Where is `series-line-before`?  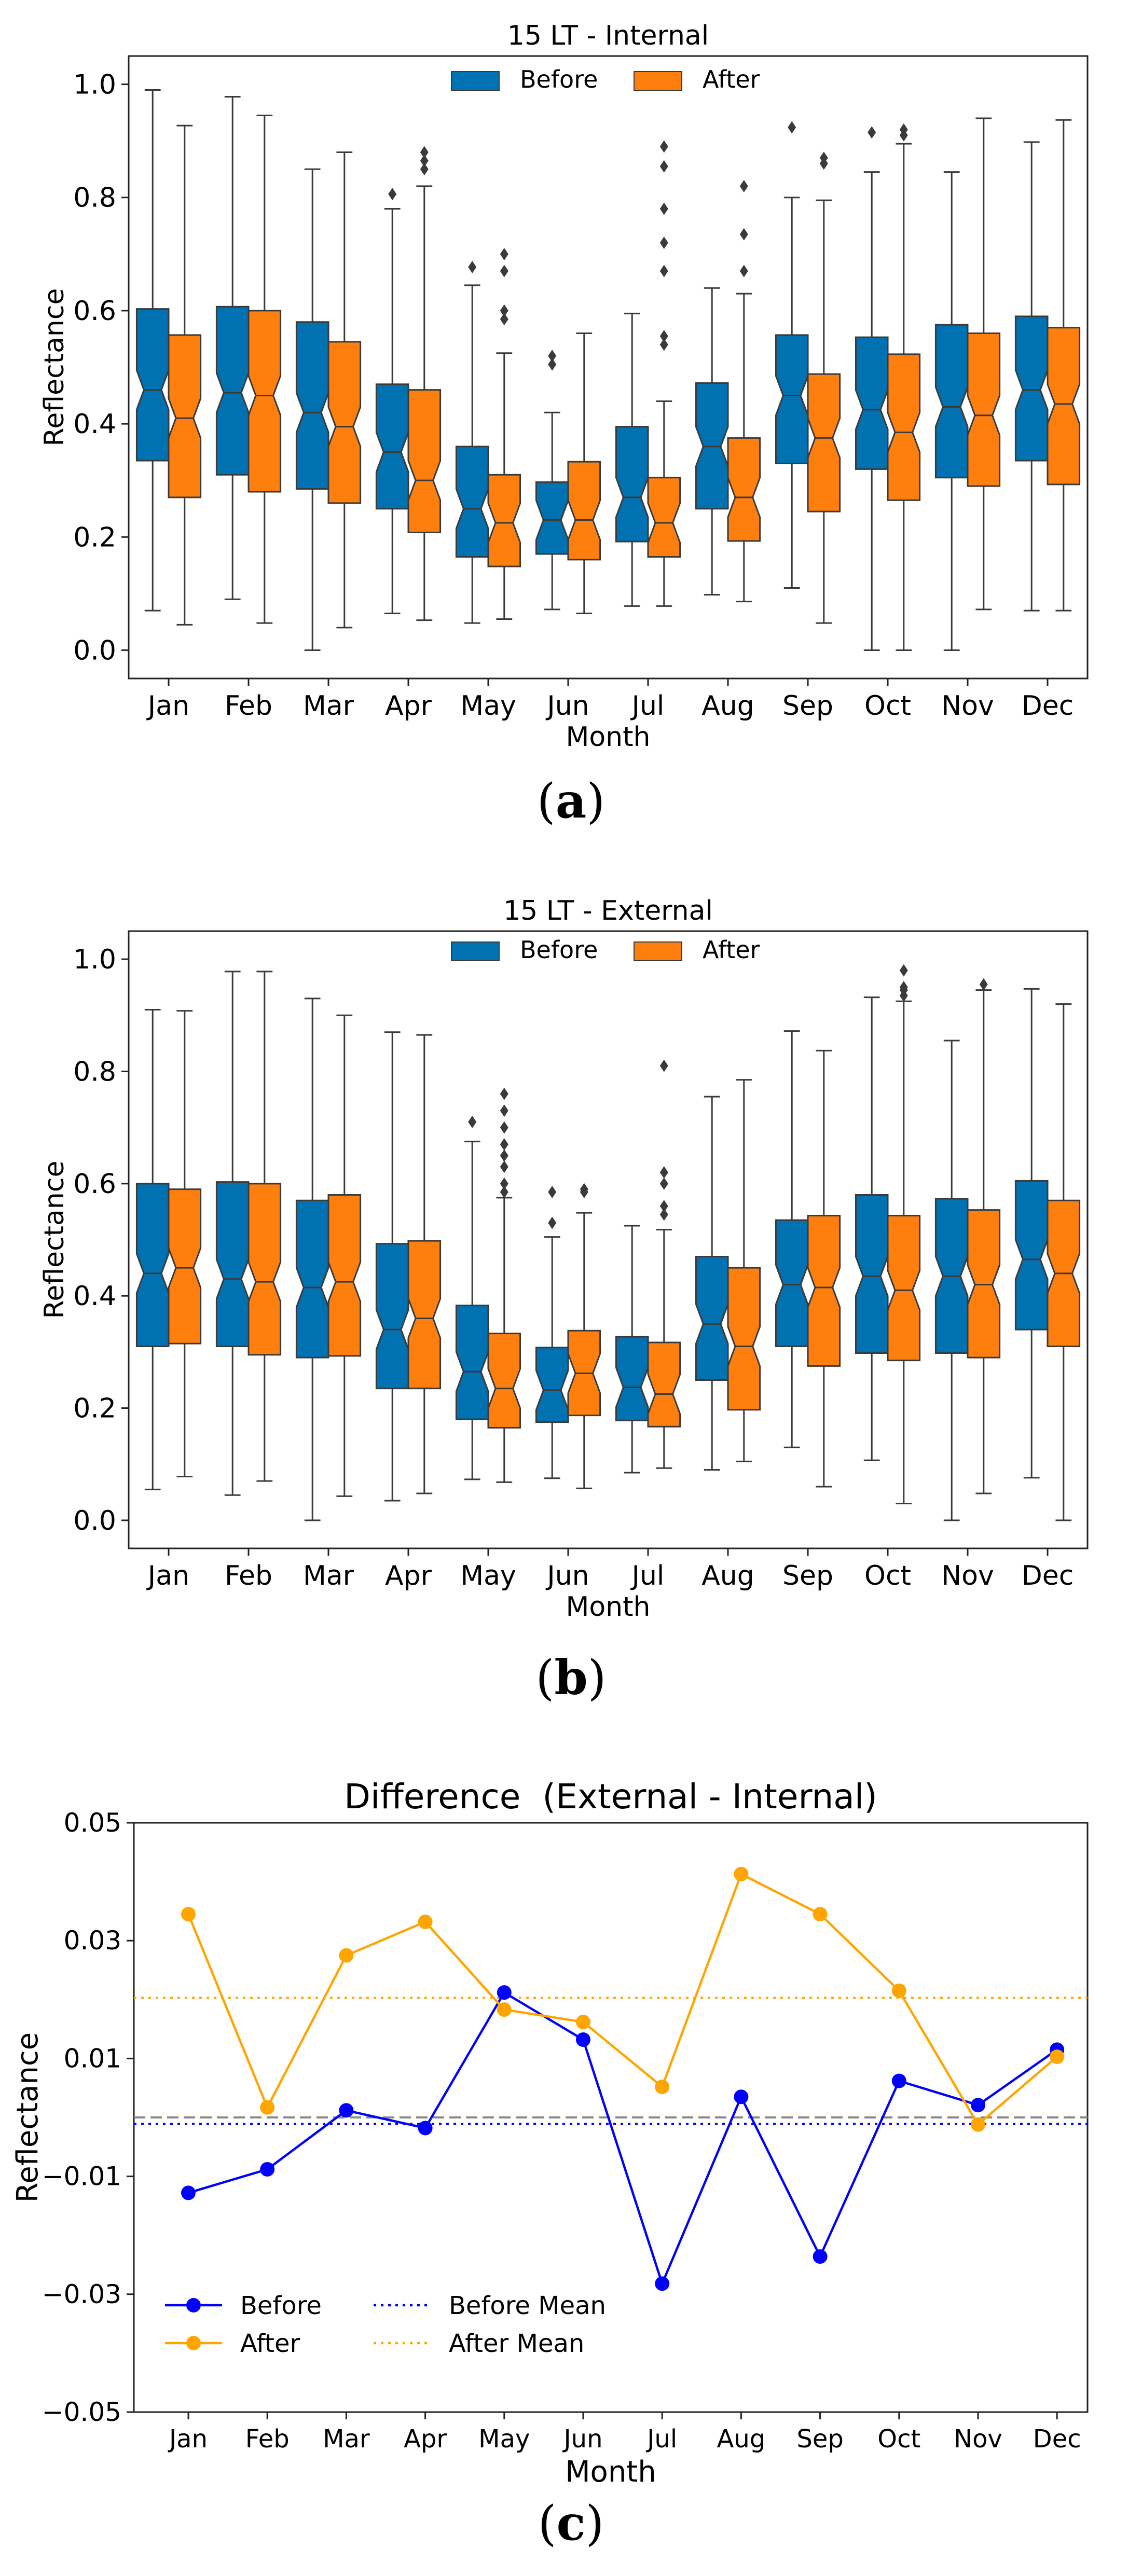
series-line-before is located at coordinates (623, 2139).